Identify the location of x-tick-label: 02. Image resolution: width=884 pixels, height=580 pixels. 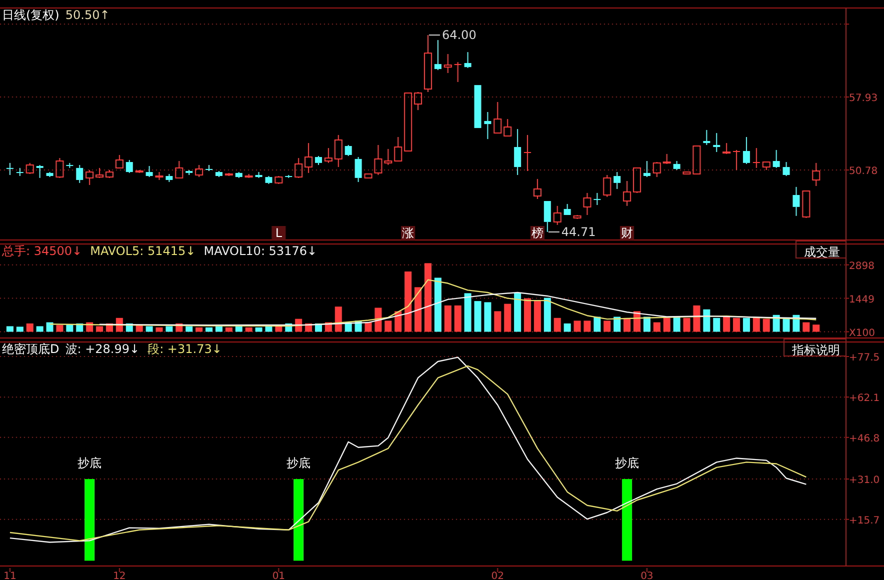
(497, 575).